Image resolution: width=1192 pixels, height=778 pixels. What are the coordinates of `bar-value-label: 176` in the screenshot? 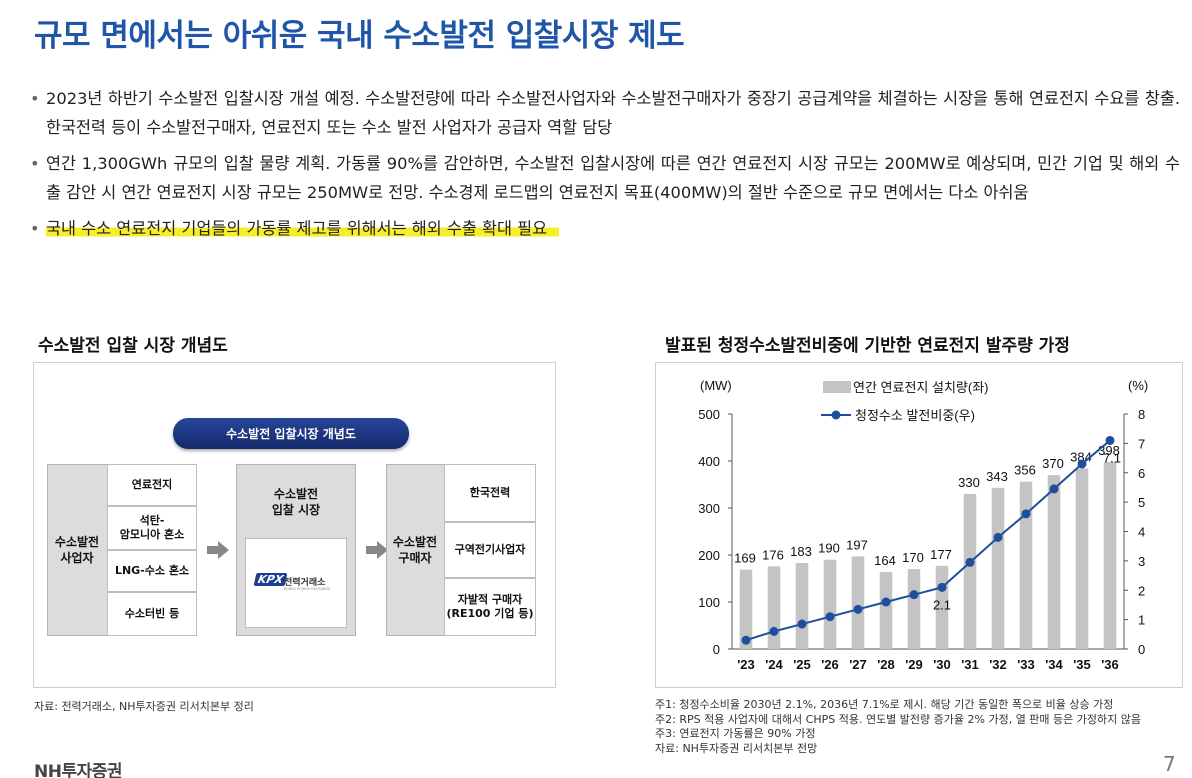 It's located at (773, 554).